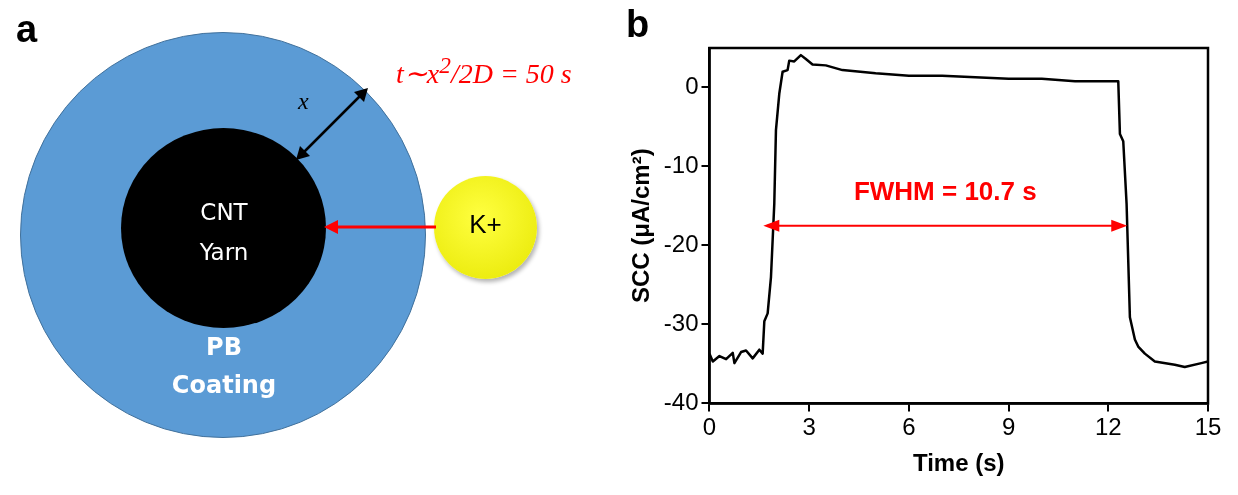  What do you see at coordinates (224, 366) in the screenshot?
I see `text: PB Coating` at bounding box center [224, 366].